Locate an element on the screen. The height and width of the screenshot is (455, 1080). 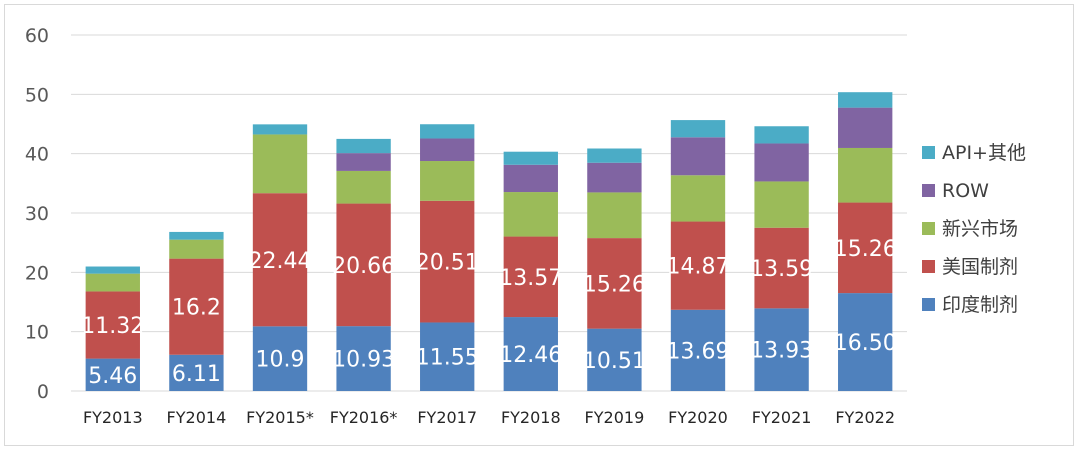
data-label-FY2015*-0: 10.9 is located at coordinates (280, 360).